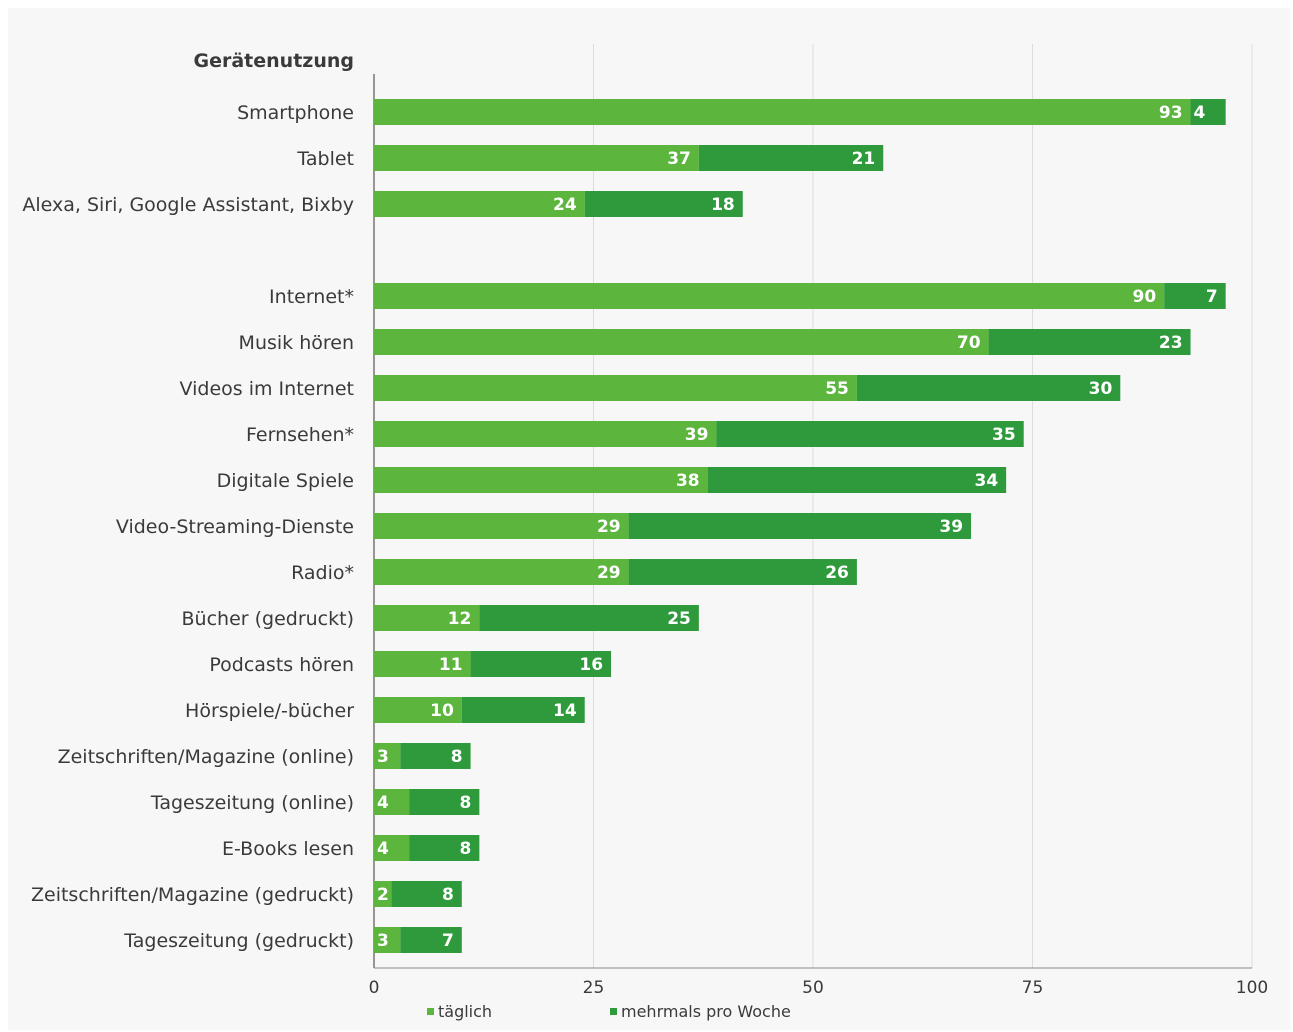 Image resolution: width=1293 pixels, height=1032 pixels. What do you see at coordinates (1033, 988) in the screenshot?
I see `x-tick-label: 75` at bounding box center [1033, 988].